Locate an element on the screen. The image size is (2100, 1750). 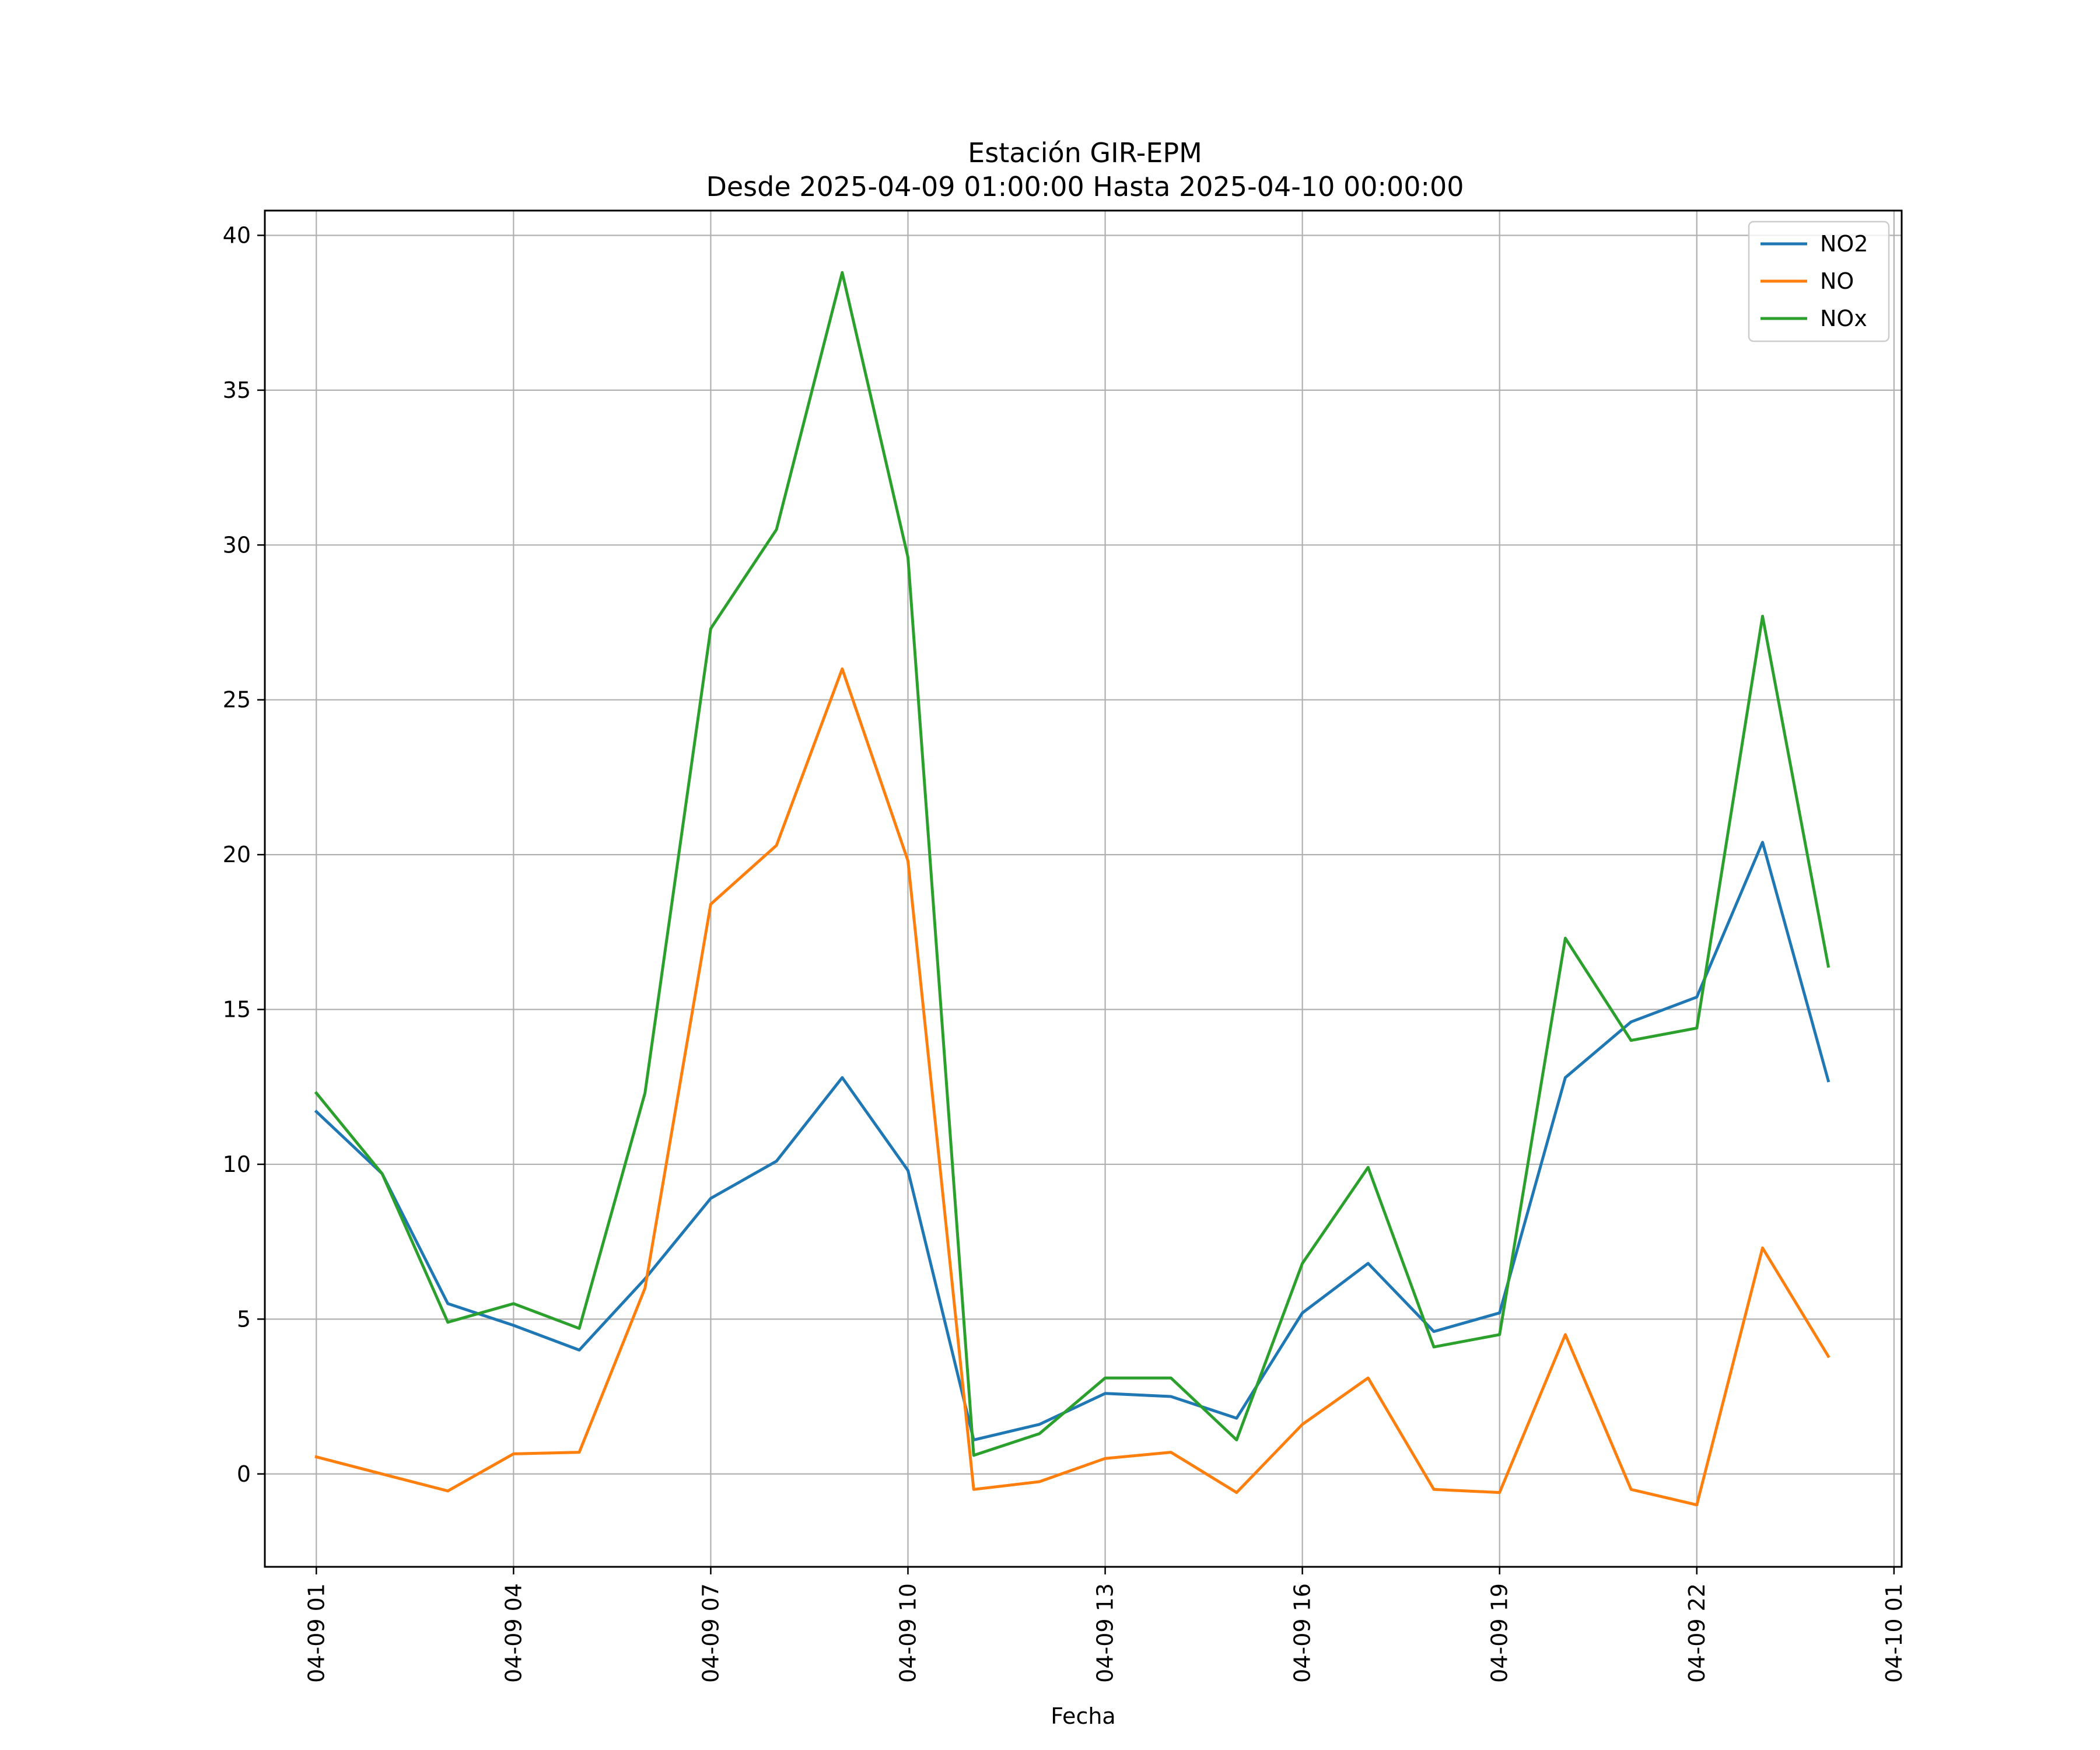
y-tick-label: 5 is located at coordinates (244, 1319).